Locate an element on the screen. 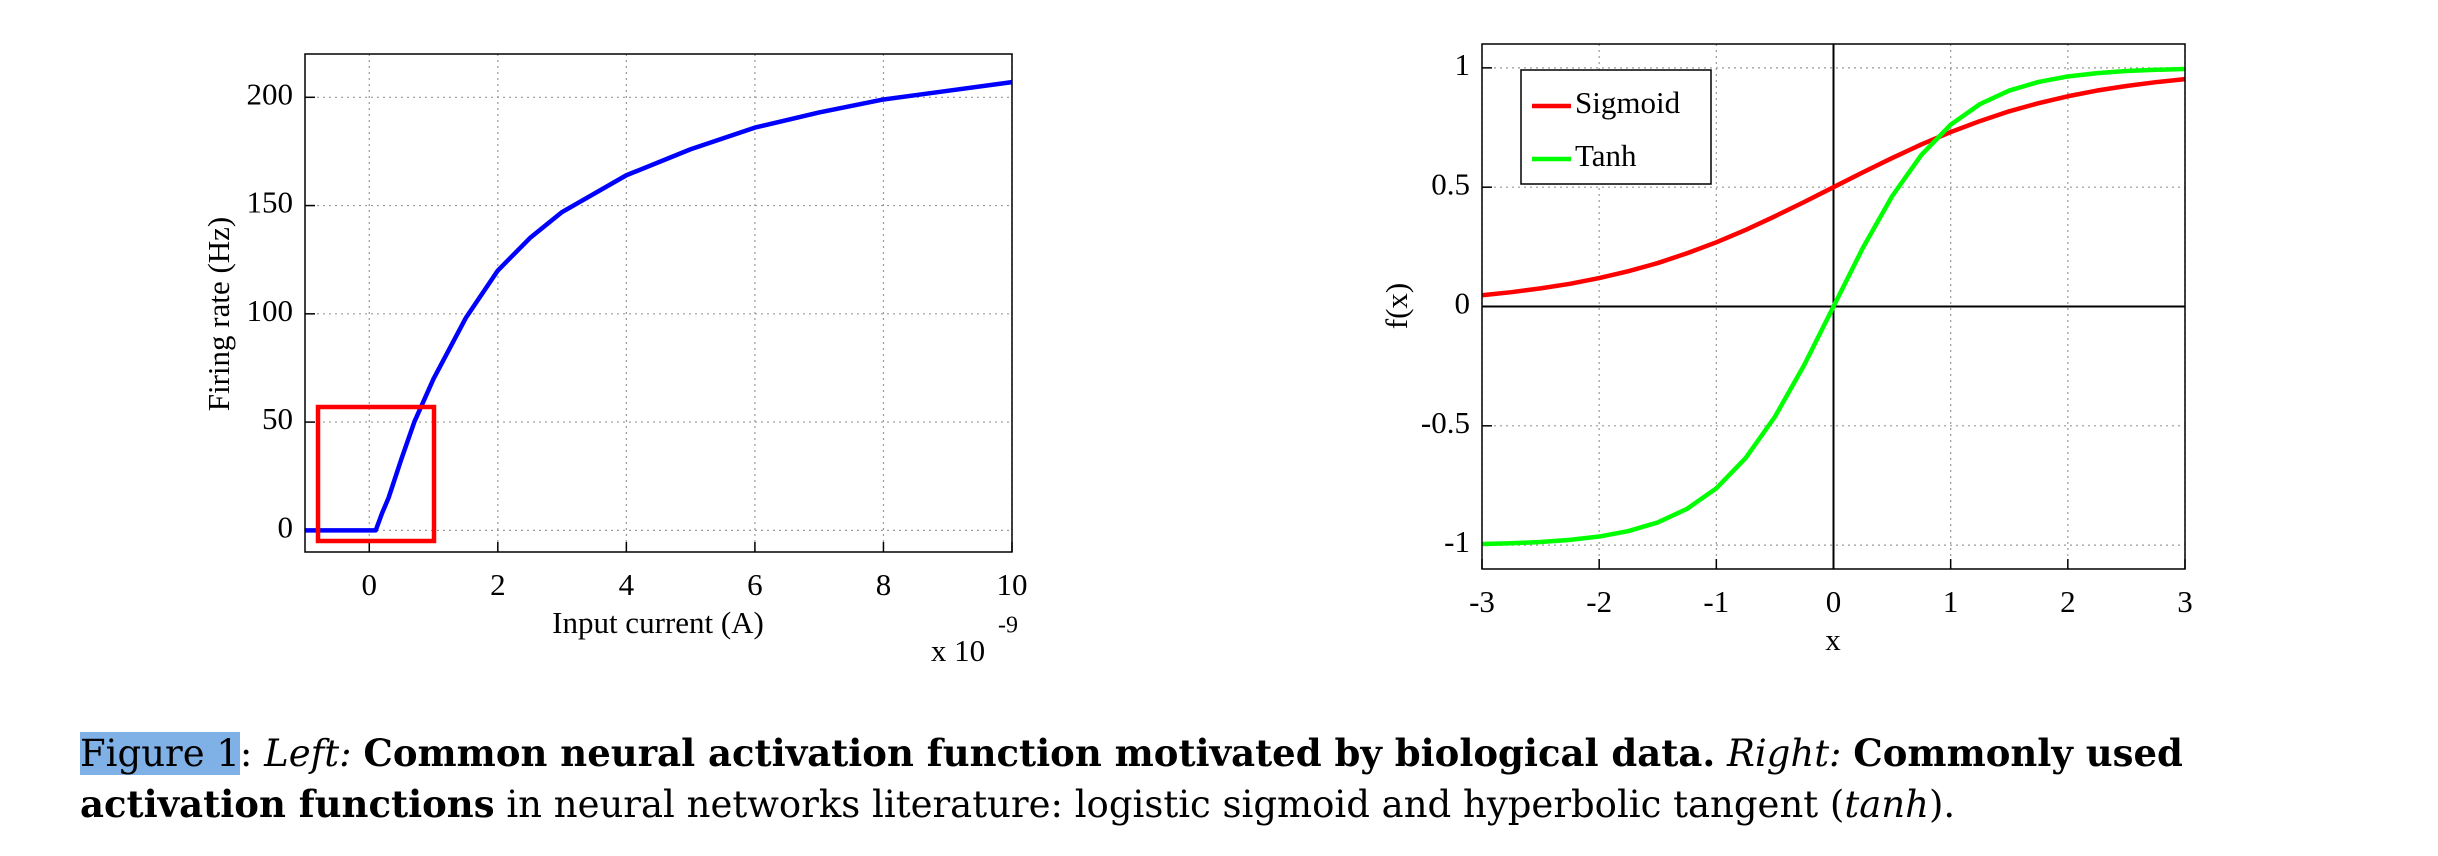 This screenshot has height=856, width=2438. x-tick-label: 8 is located at coordinates (884, 584).